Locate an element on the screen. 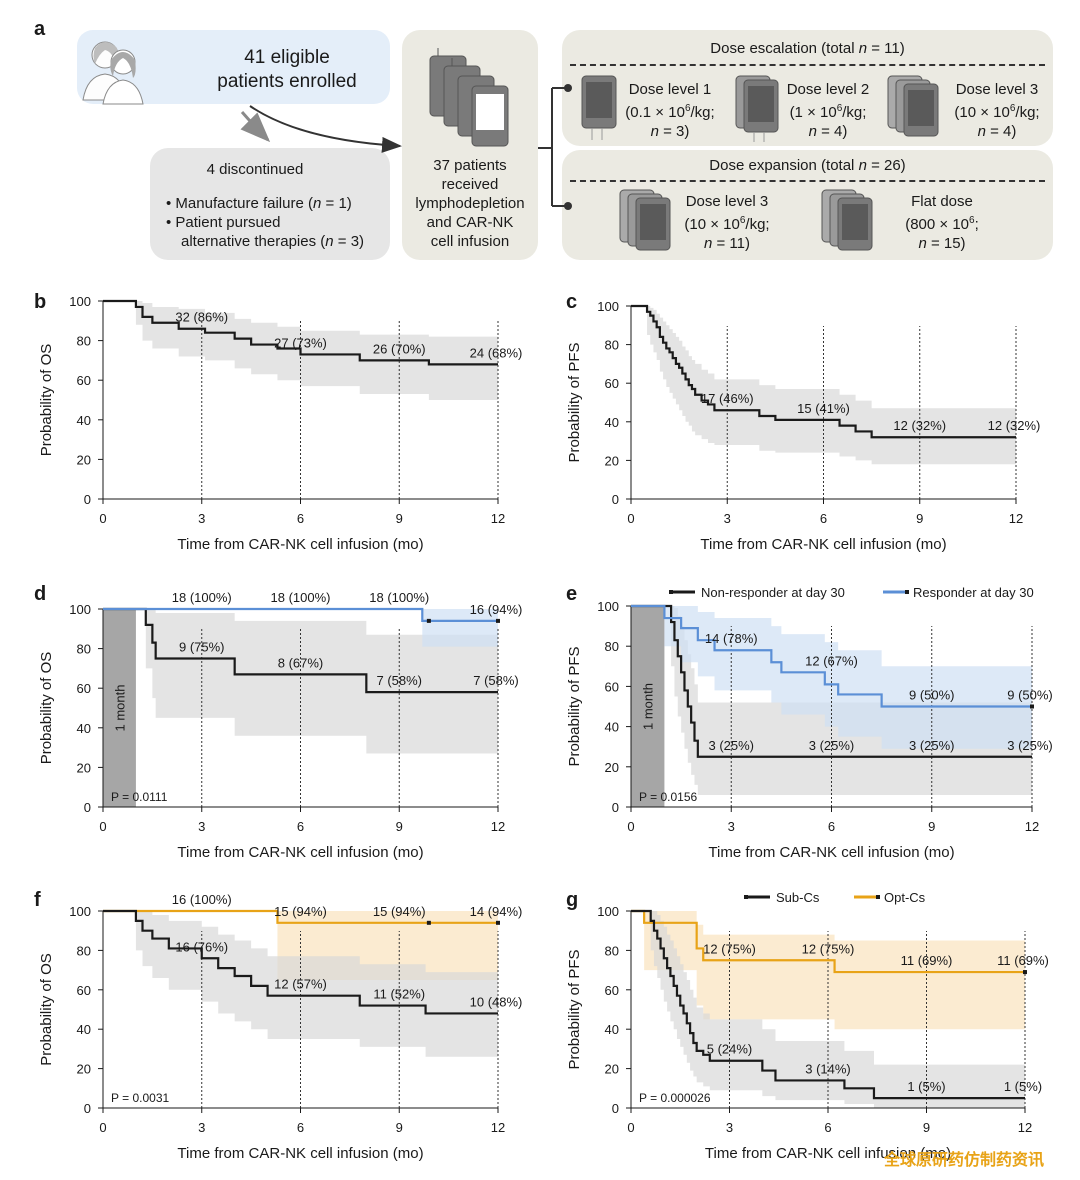 The height and width of the screenshot is (1180, 1080). censor-mark is located at coordinates (1025, 972).